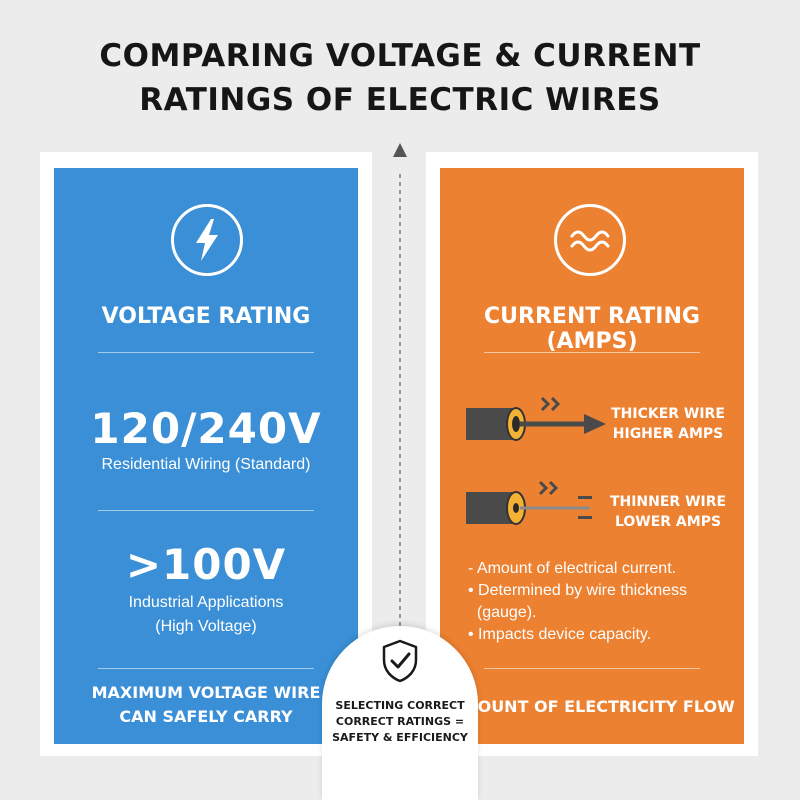 The width and height of the screenshot is (800, 800). I want to click on thick-wire-icon, so click(536, 418).